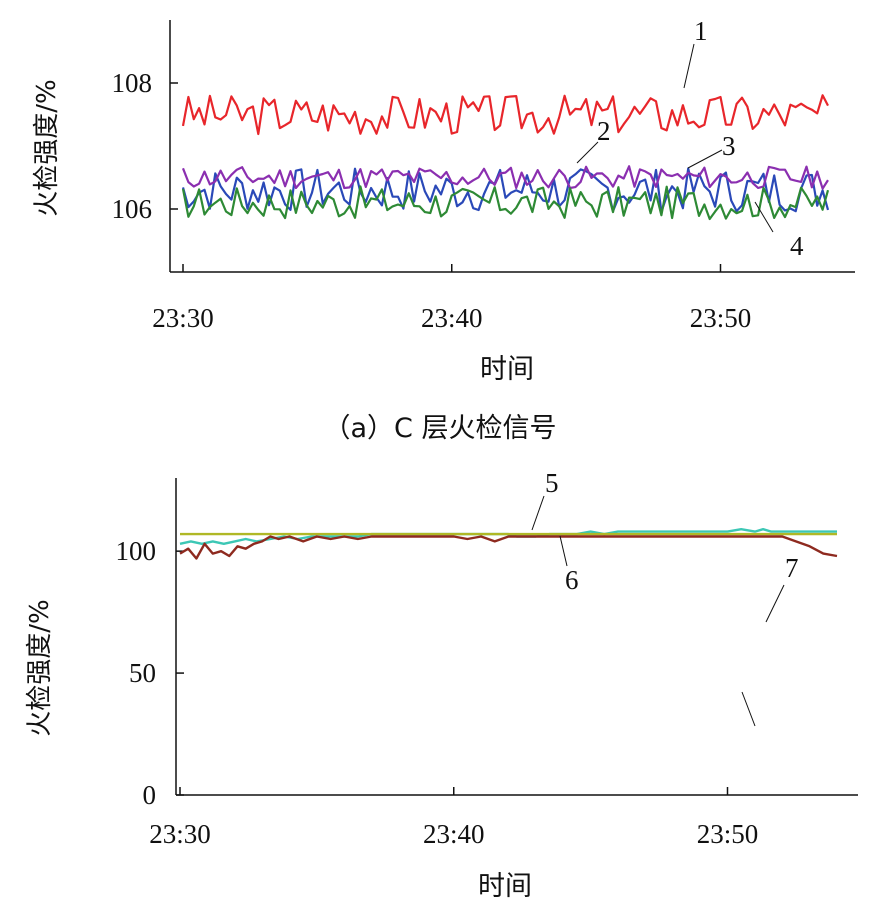 The image size is (883, 913). What do you see at coordinates (729, 146) in the screenshot?
I see `callout-3-label: 3` at bounding box center [729, 146].